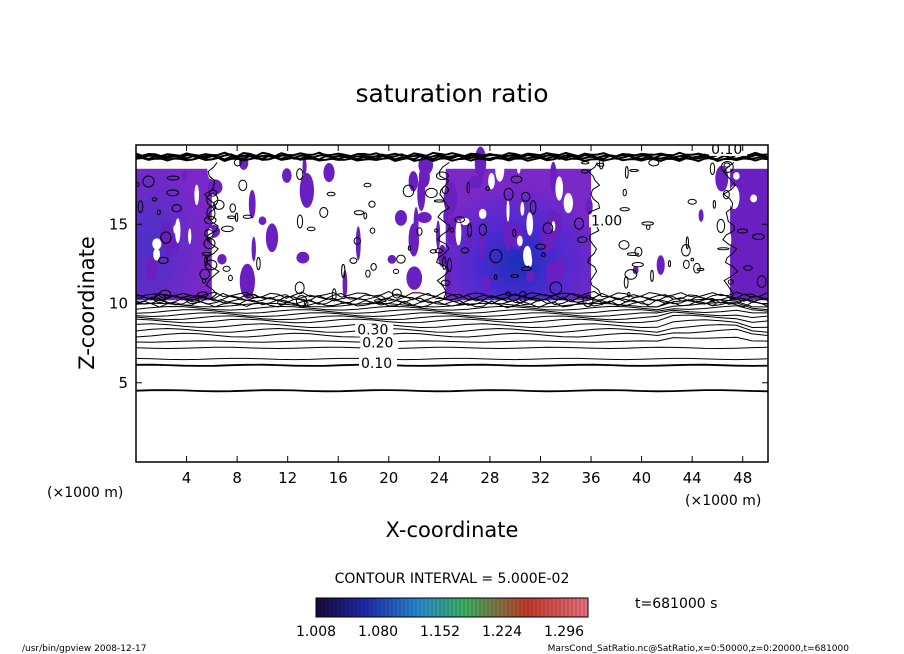 This screenshot has height=654, width=904. What do you see at coordinates (723, 501) in the screenshot?
I see `x-unit-right: (×1000 m)` at bounding box center [723, 501].